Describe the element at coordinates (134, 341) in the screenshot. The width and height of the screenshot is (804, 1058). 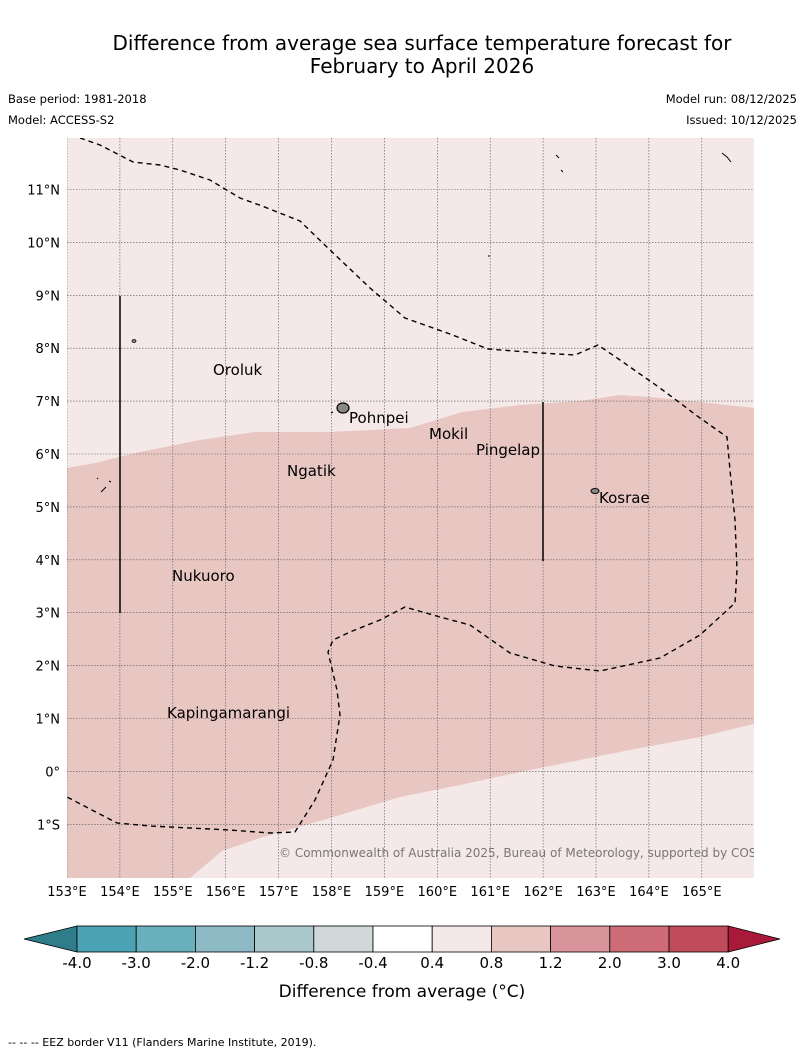
I see `small-island` at that location.